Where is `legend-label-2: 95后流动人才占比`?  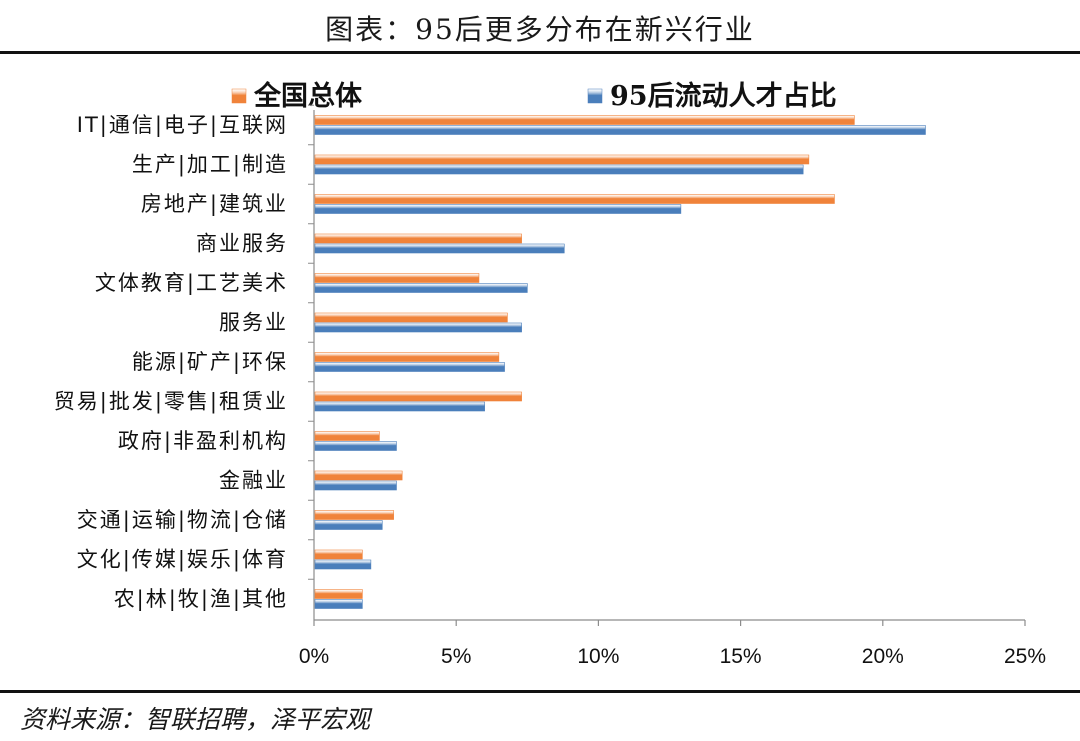
legend-label-2: 95后流动人才占比 is located at coordinates (723, 96).